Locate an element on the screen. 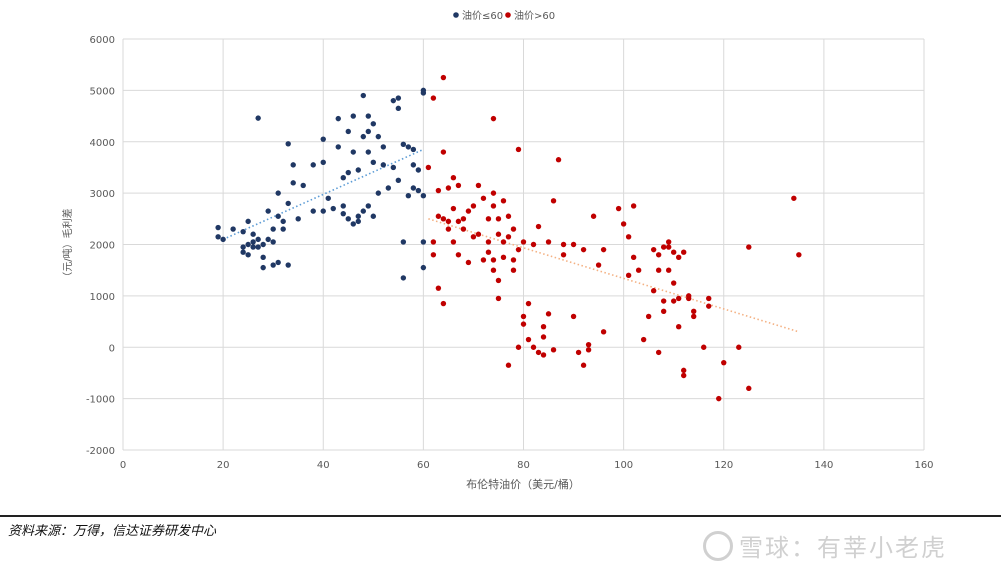 The image size is (1001, 575). y-tick-label: 6000 is located at coordinates (102, 40).